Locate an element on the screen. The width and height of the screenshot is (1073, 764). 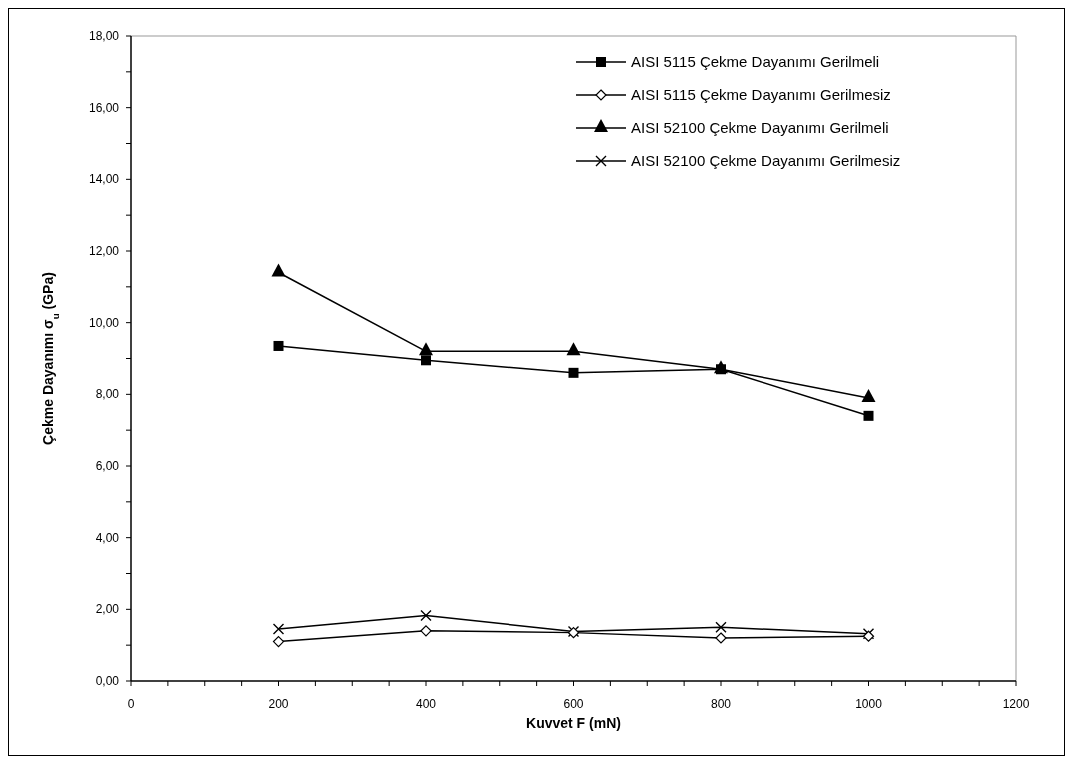
y-tick-label: 6,00 is located at coordinates (107, 466).